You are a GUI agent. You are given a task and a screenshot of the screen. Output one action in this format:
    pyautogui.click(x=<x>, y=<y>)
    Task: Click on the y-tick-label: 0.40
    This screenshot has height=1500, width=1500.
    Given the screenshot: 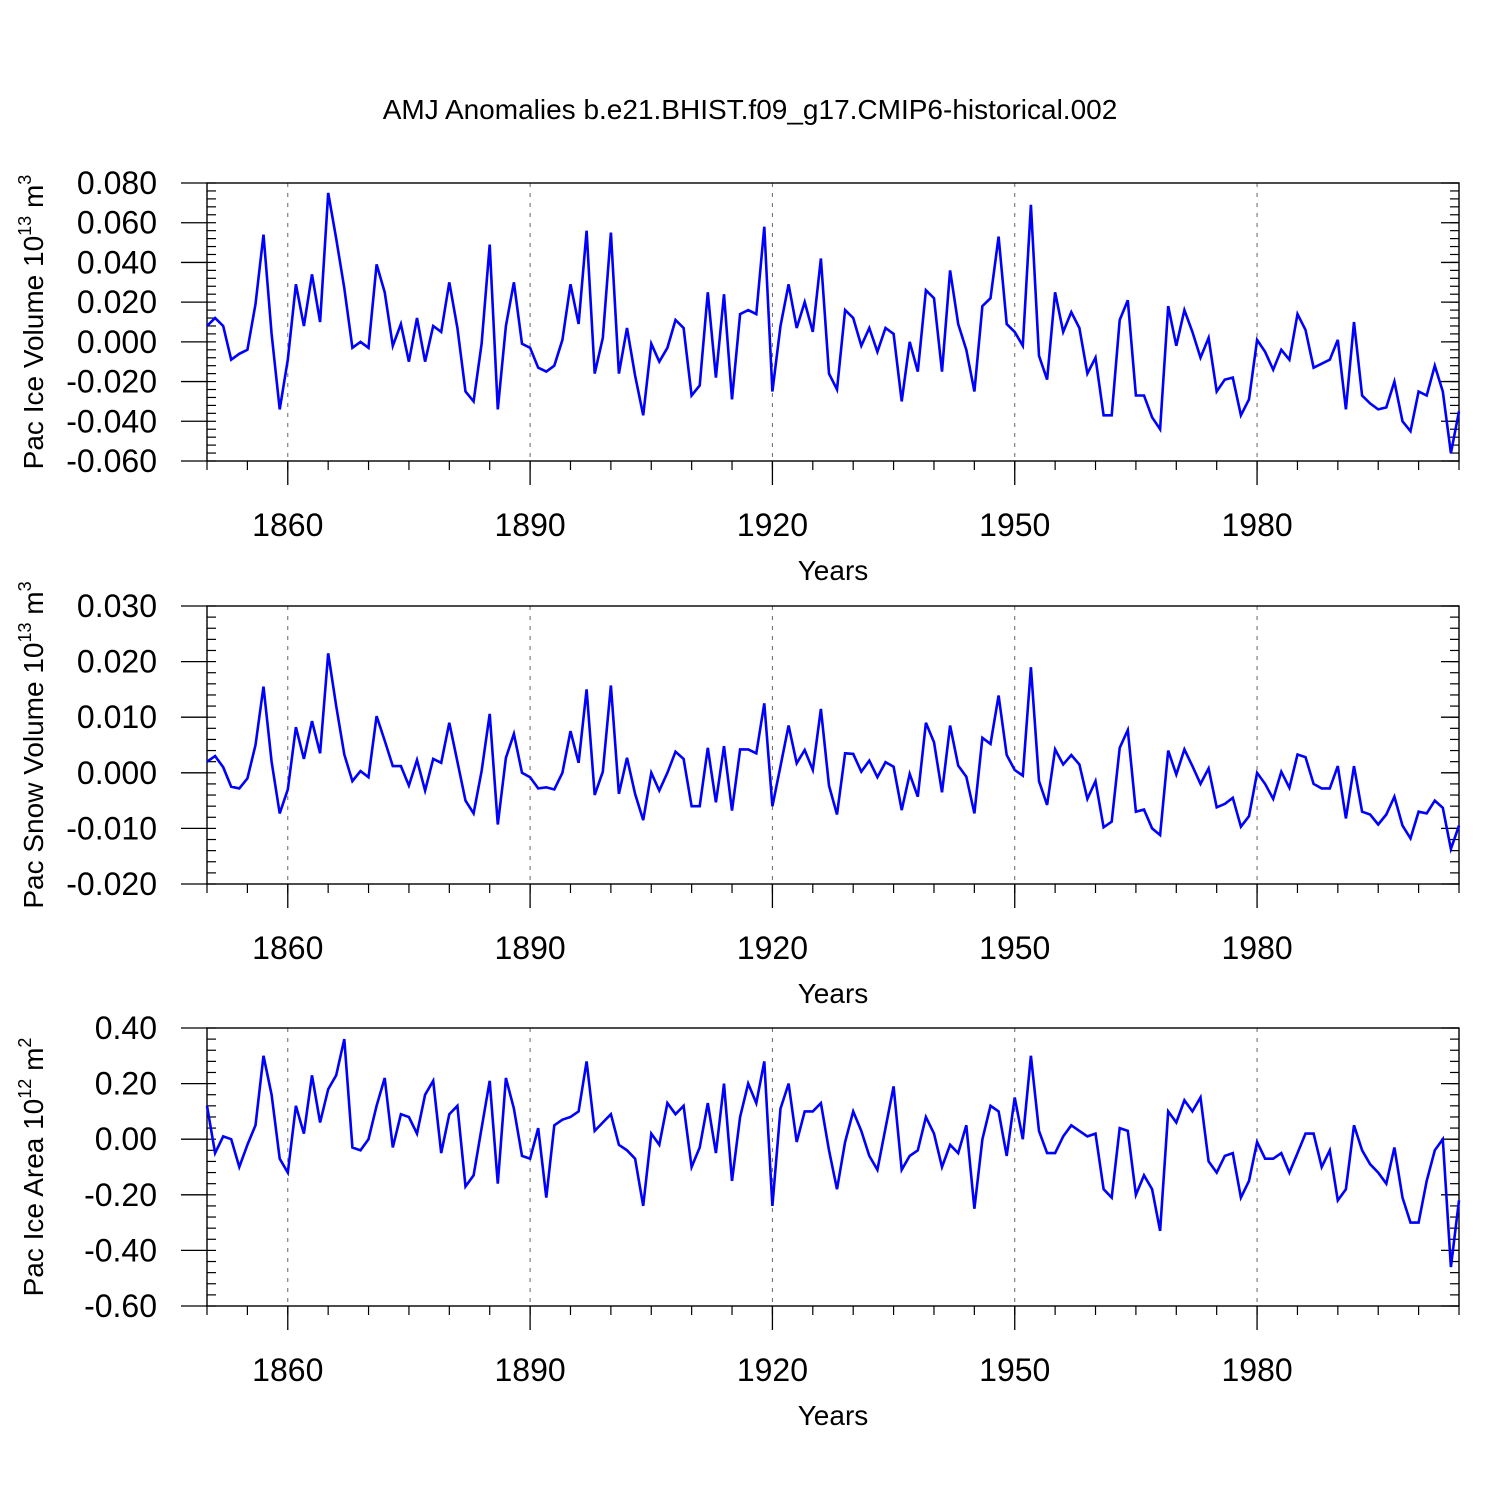 What is the action you would take?
    pyautogui.click(x=126, y=1028)
    